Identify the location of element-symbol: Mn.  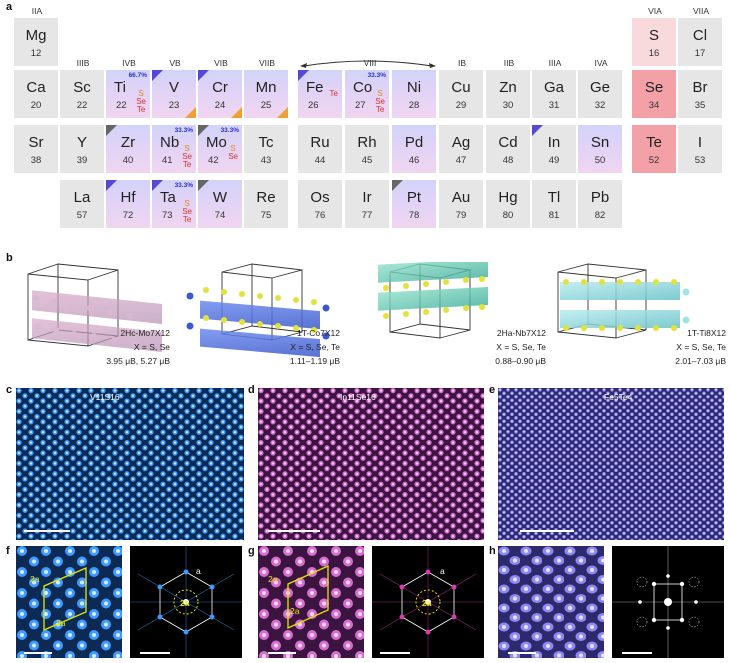
(266, 87).